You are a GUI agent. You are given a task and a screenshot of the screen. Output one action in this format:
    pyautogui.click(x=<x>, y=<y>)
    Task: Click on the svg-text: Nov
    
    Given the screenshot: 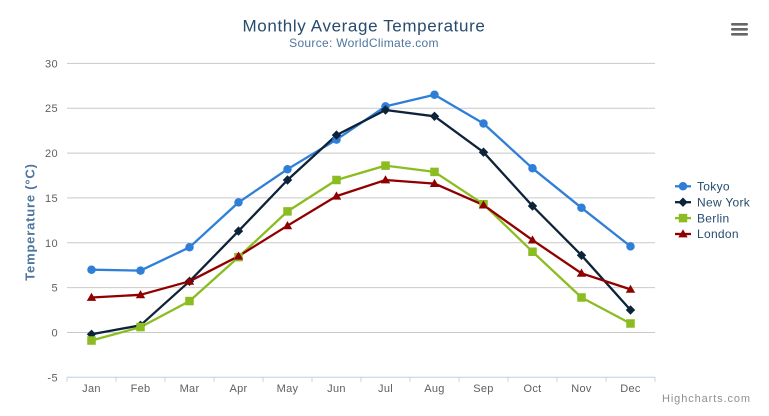 What is the action you would take?
    pyautogui.click(x=581, y=389)
    